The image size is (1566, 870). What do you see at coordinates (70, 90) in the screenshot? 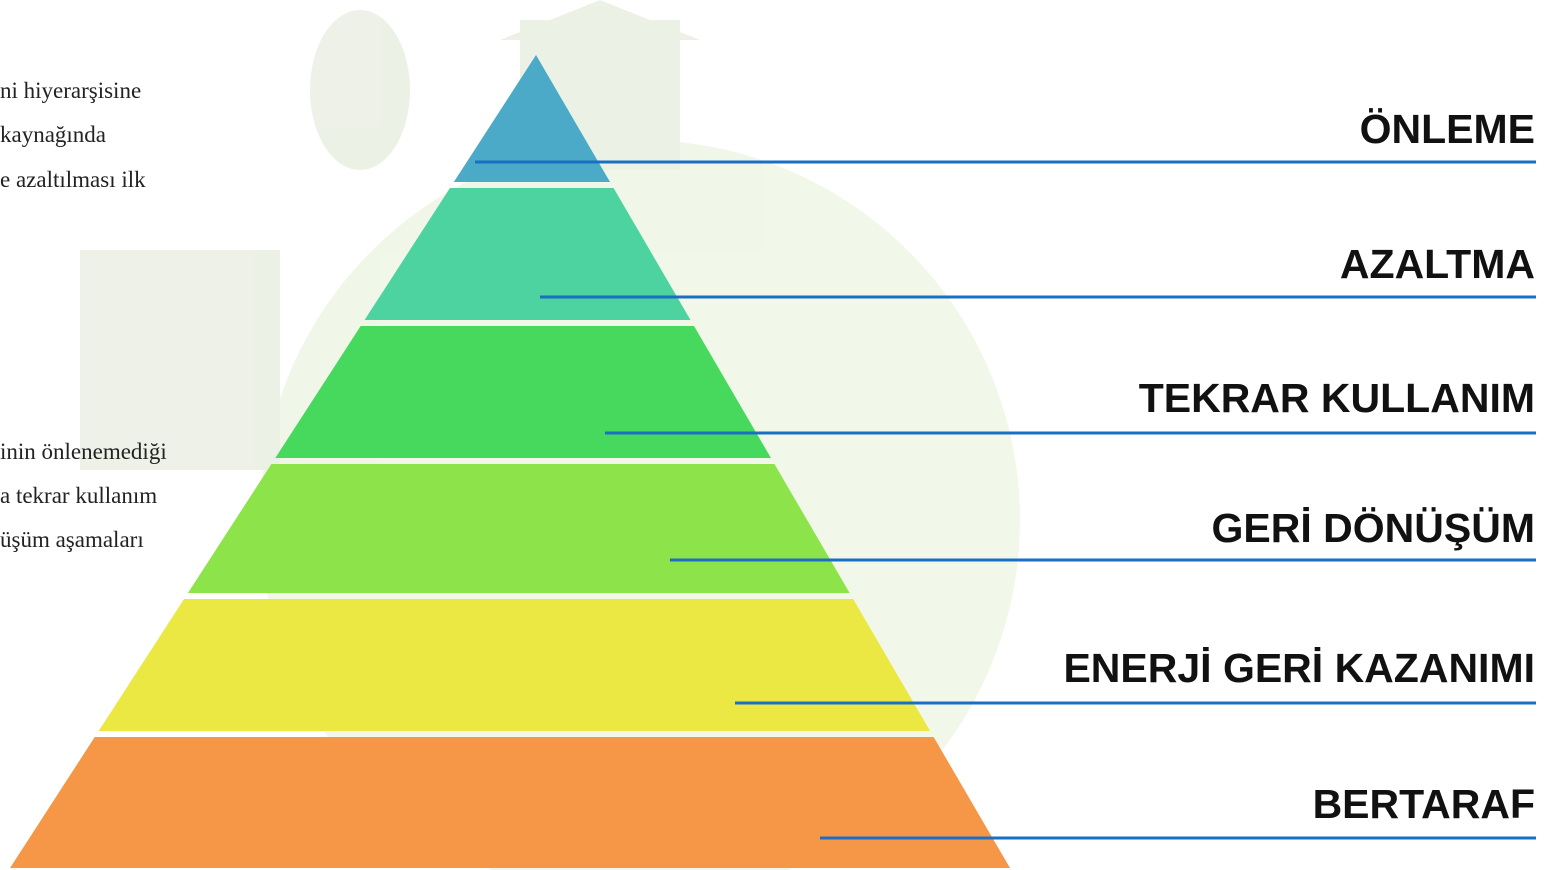
I see `side-text: ni hiyerarşisine` at bounding box center [70, 90].